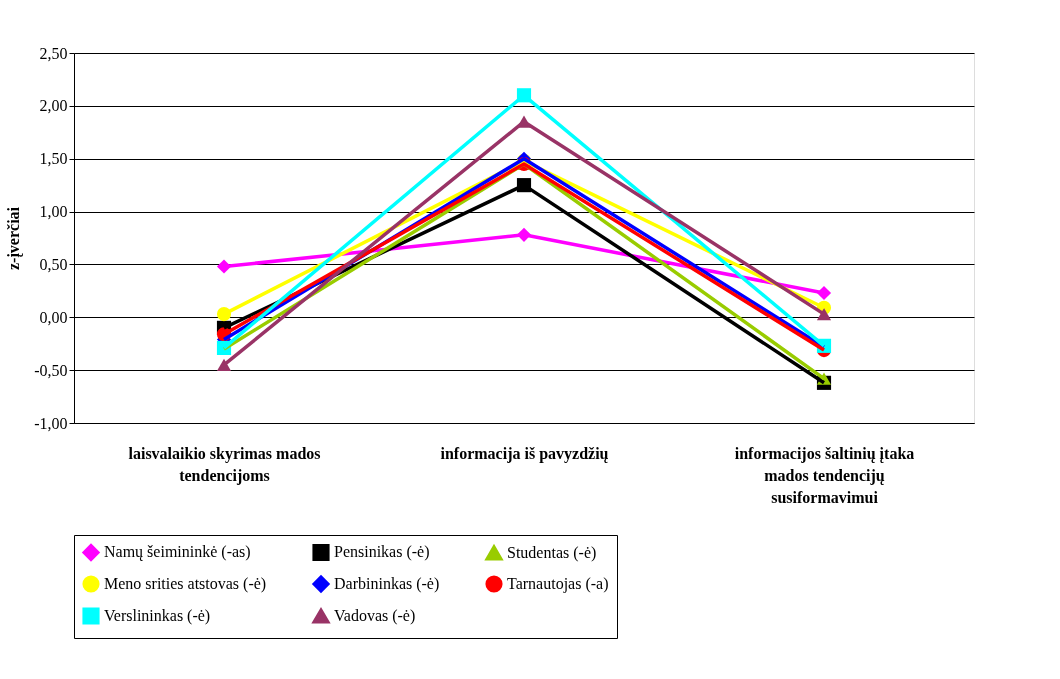 The height and width of the screenshot is (679, 1060). What do you see at coordinates (185, 584) in the screenshot?
I see `legend-label: Meno srities atstovas (-ė)` at bounding box center [185, 584].